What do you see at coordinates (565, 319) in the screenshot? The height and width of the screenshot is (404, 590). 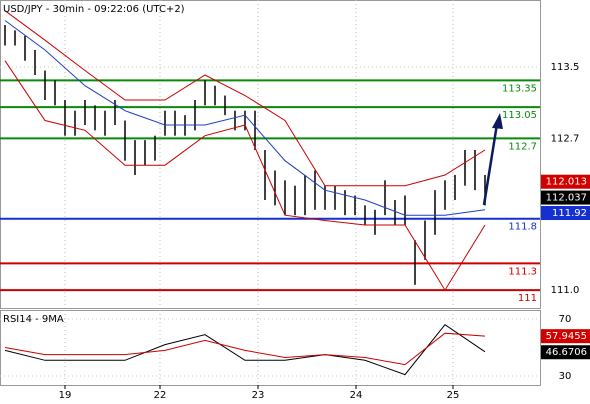 I see `y-tick-label: 70` at bounding box center [565, 319].